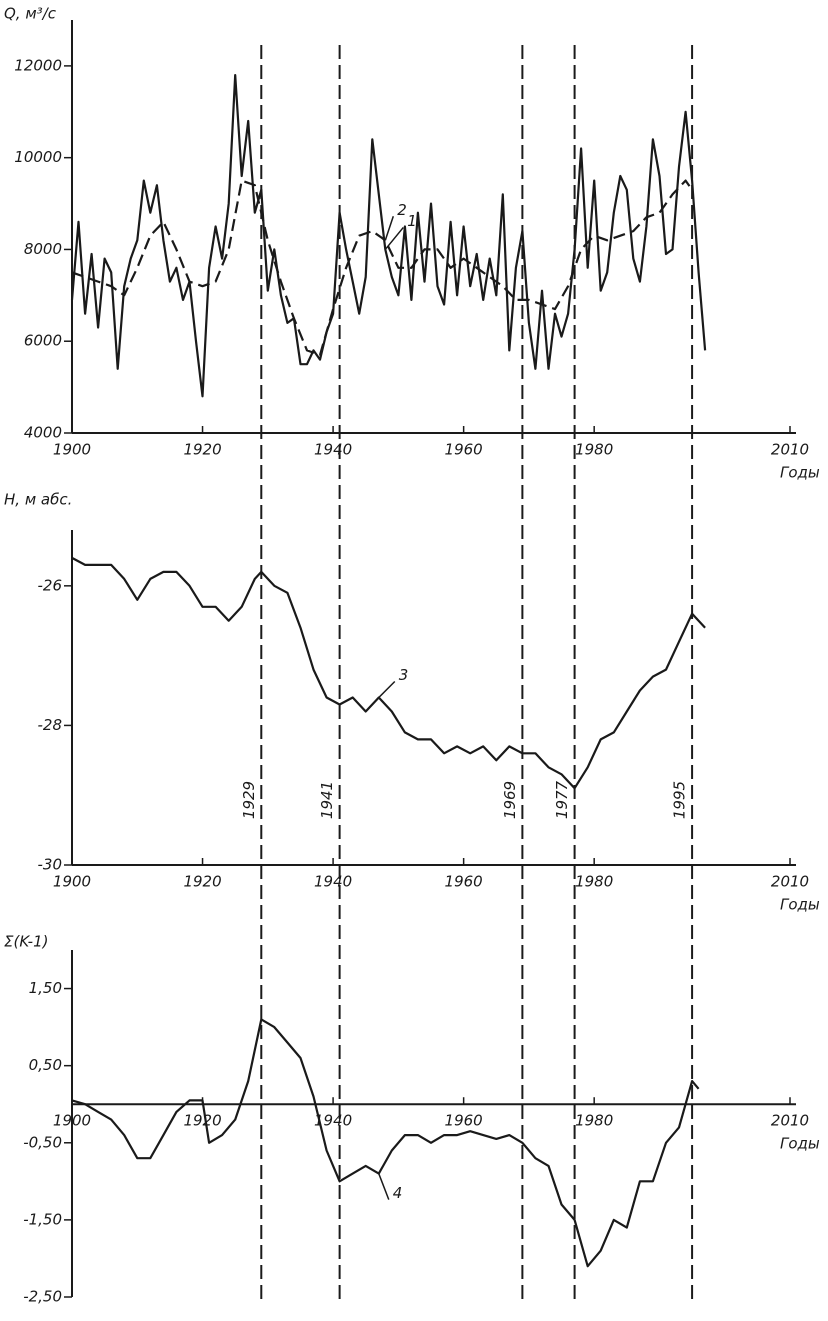  Describe the element at coordinates (38, 500) in the screenshot. I see `y-axis-label: H, м абс.` at that location.